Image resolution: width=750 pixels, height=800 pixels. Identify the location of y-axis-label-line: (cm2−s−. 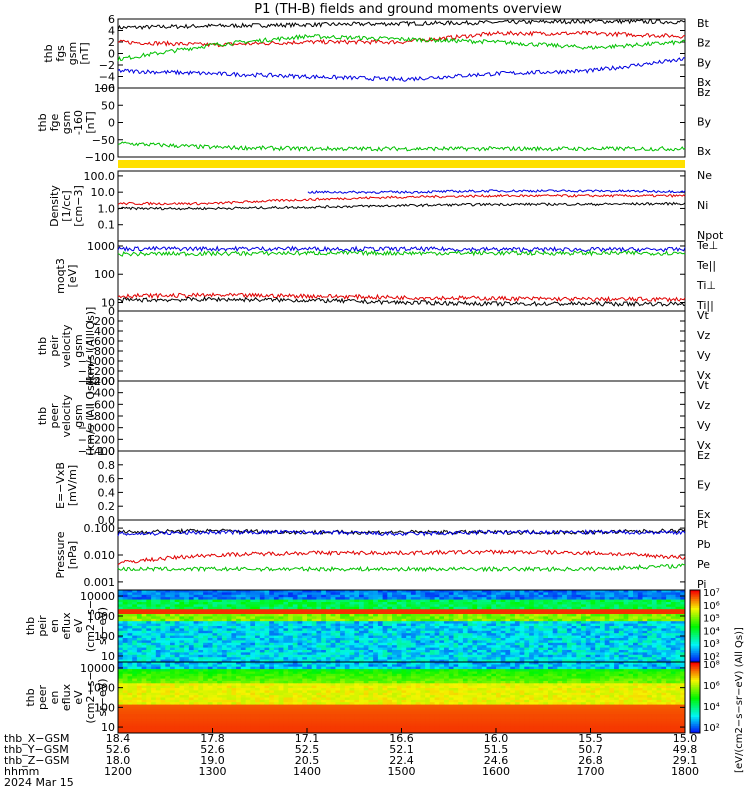
(90, 626).